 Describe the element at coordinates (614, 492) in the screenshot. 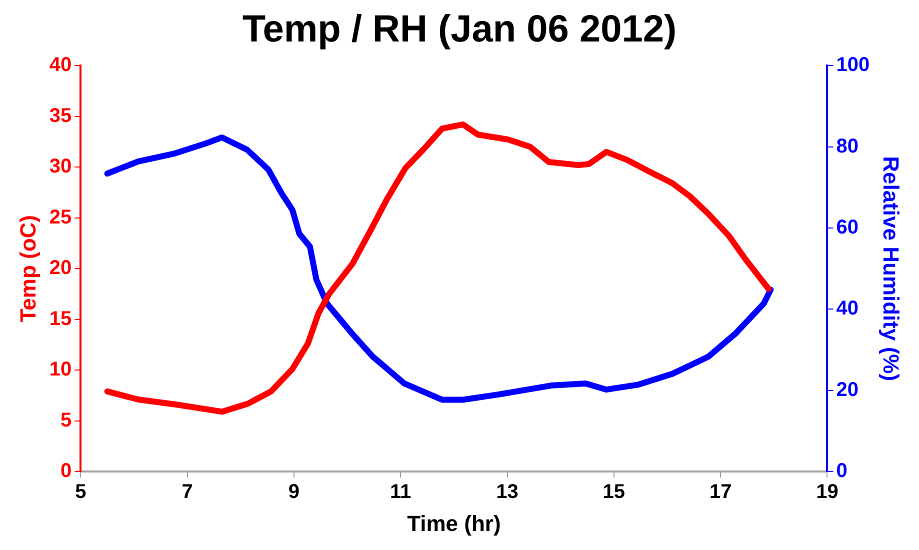

I see `x-tick-label: 15` at that location.